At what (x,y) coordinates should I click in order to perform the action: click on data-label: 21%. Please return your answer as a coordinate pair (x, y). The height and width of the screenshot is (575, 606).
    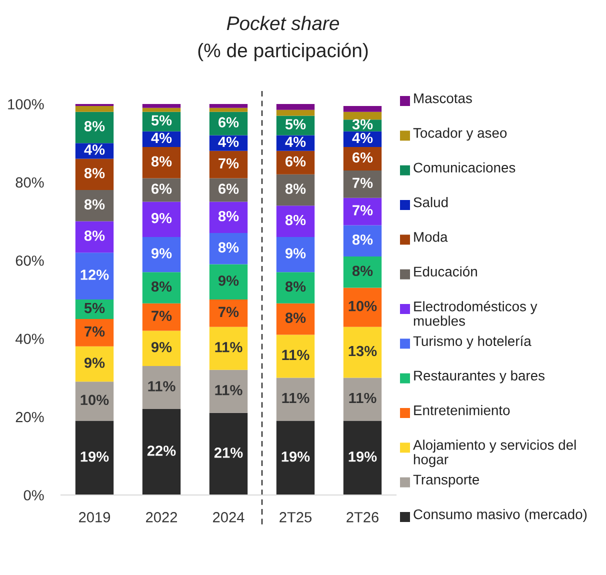
    Looking at the image, I should click on (228, 453).